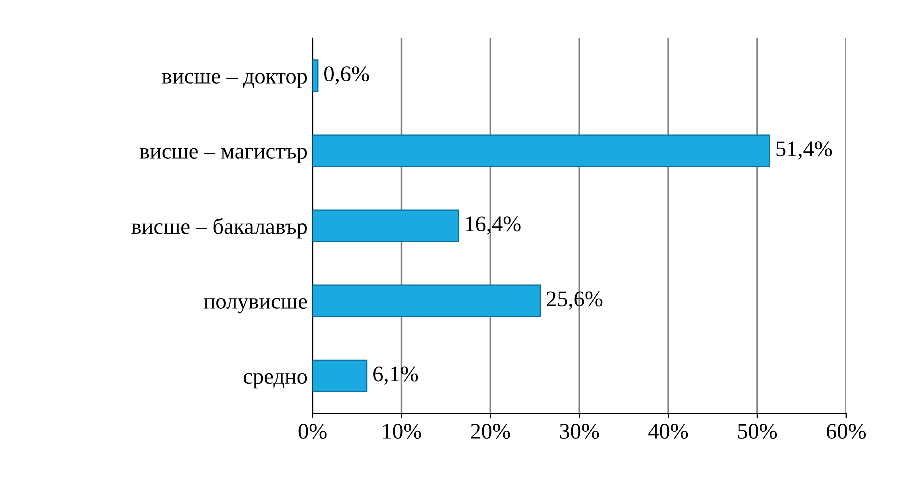  What do you see at coordinates (580, 432) in the screenshot?
I see `x-tick-label: 30%` at bounding box center [580, 432].